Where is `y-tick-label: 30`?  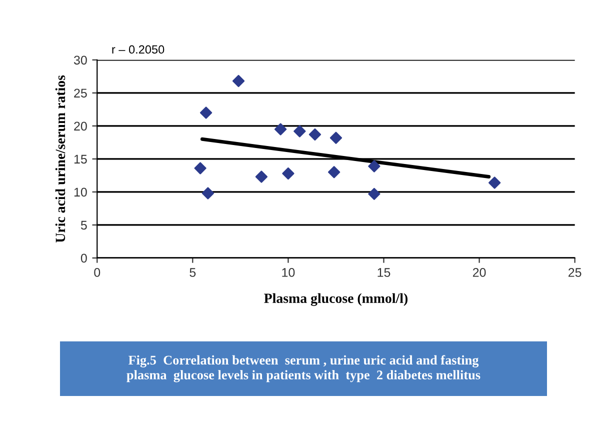
y-tick-label: 30 is located at coordinates (80, 60).